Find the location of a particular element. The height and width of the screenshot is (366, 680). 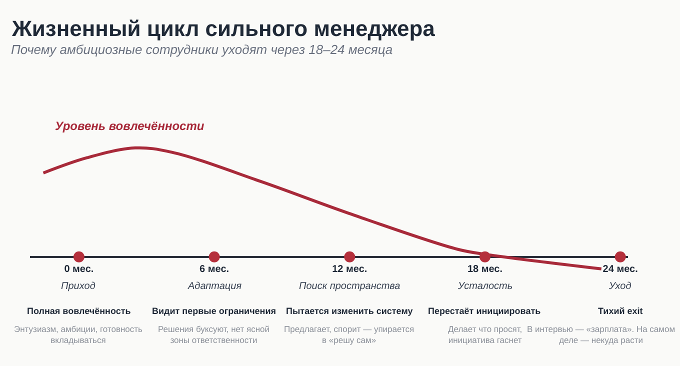

text: Делает что просят, инициатива гаснет is located at coordinates (485, 335).